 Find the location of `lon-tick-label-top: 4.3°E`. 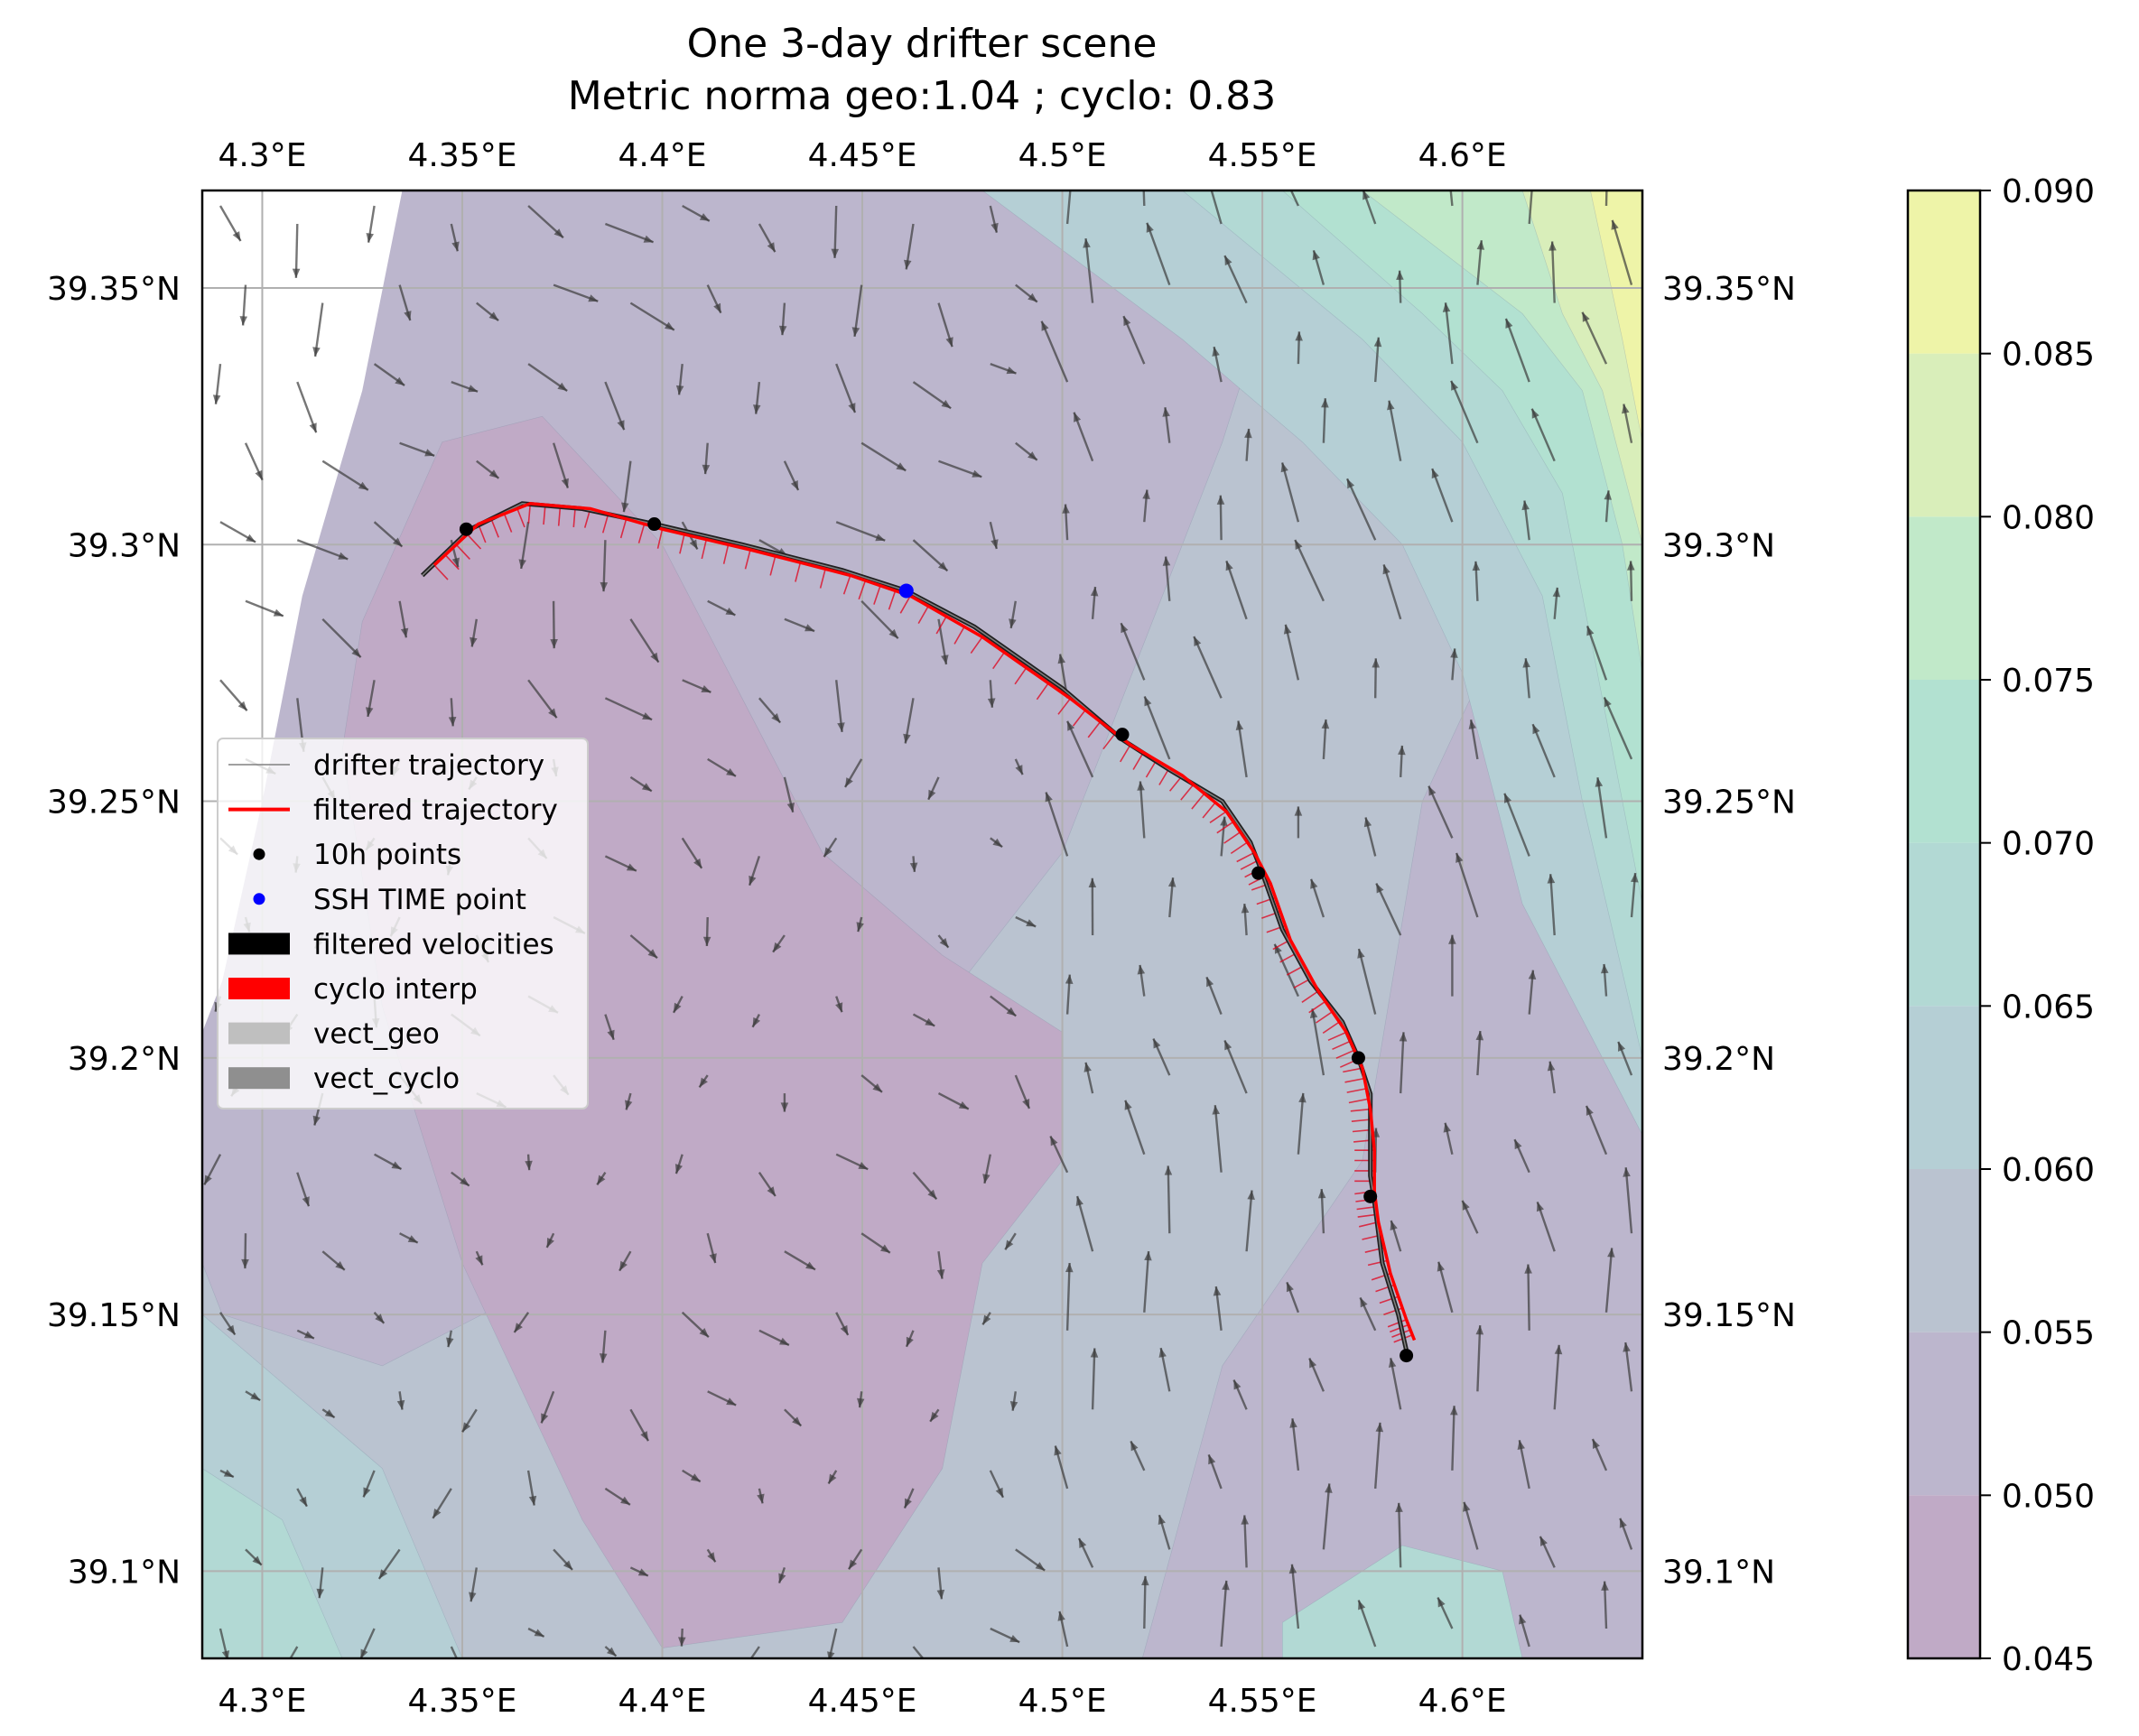

lon-tick-label-top: 4.3°E is located at coordinates (262, 156).